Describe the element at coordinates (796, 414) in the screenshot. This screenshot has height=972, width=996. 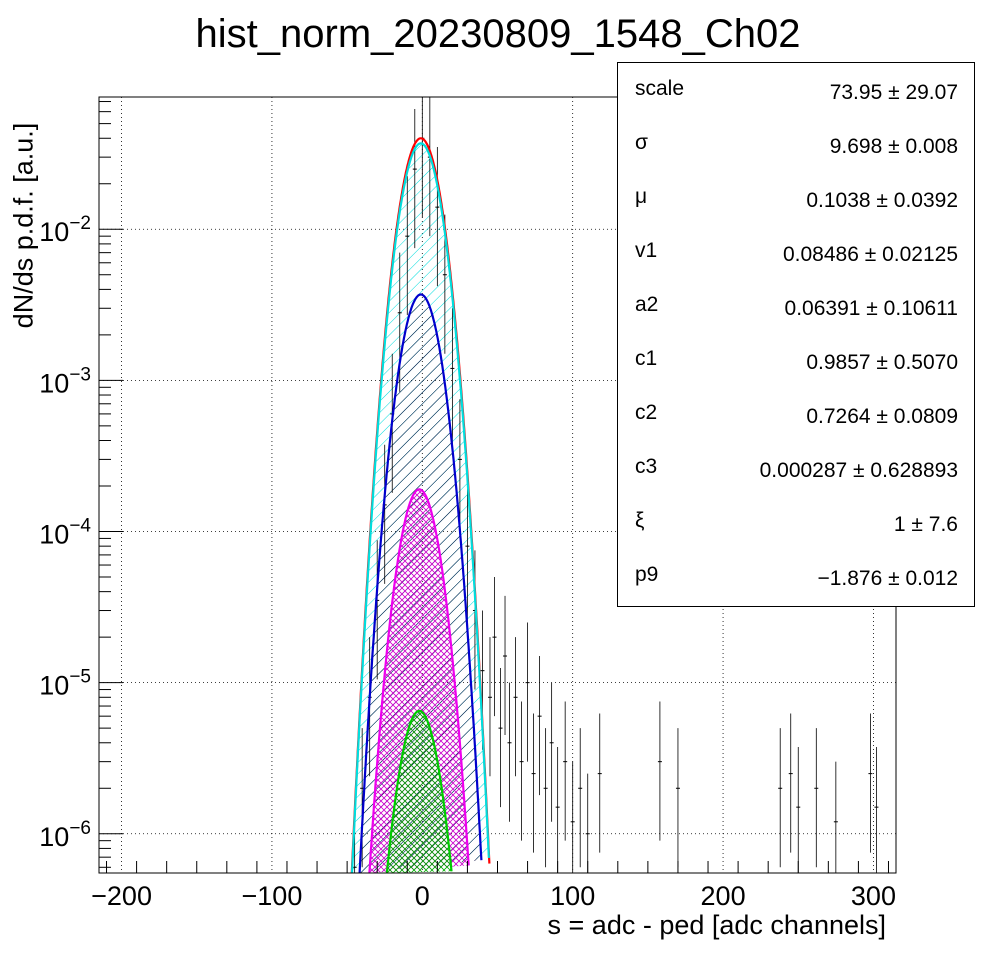
I see `stat-row: c2 0.7264 ± 0.0809` at that location.